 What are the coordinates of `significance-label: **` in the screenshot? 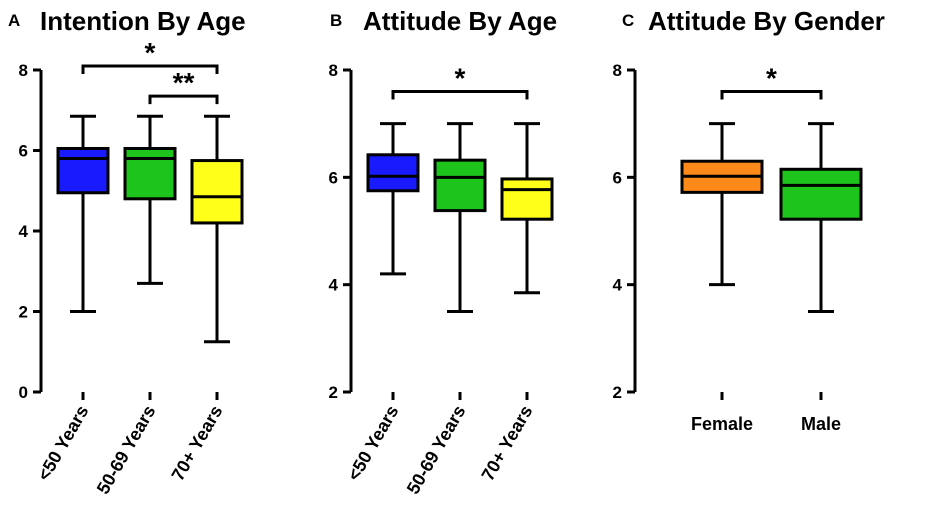 It's located at (184, 82).